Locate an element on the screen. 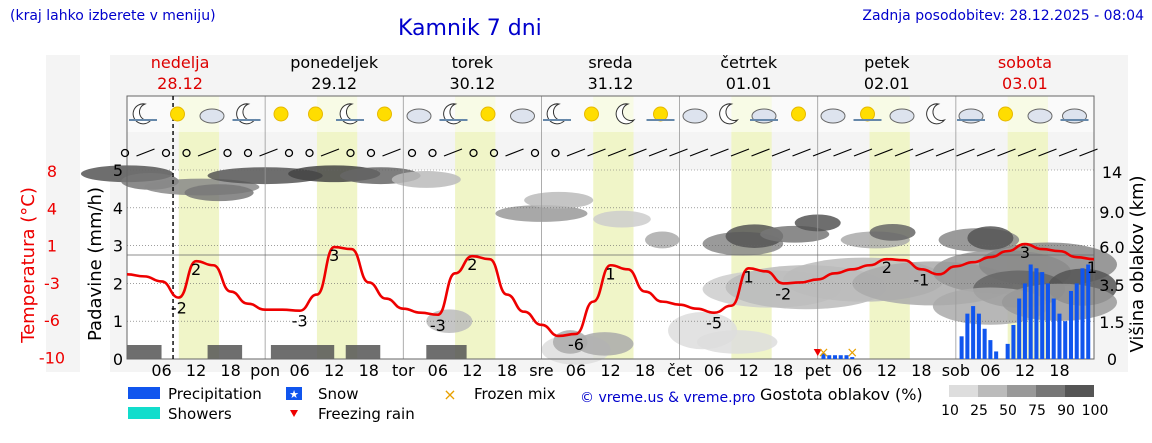 This screenshot has height=443, width=1152. cloud-height-tick: 9.0 is located at coordinates (1111, 212).